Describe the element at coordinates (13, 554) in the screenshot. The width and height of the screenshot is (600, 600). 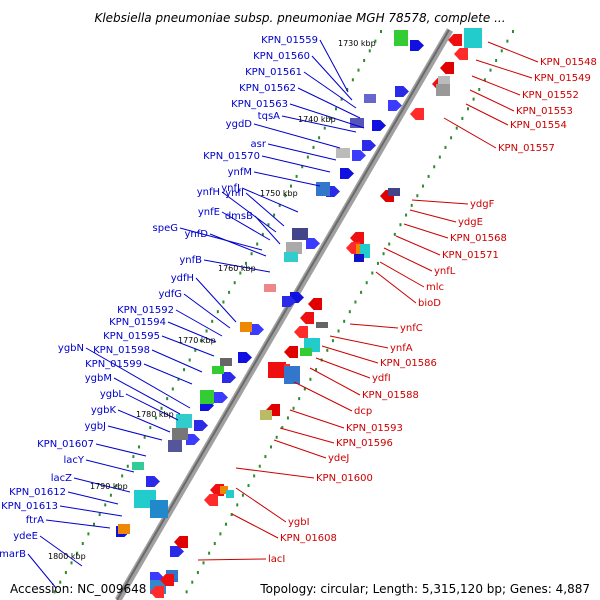
I see `forward-gene-label: marB` at that location.